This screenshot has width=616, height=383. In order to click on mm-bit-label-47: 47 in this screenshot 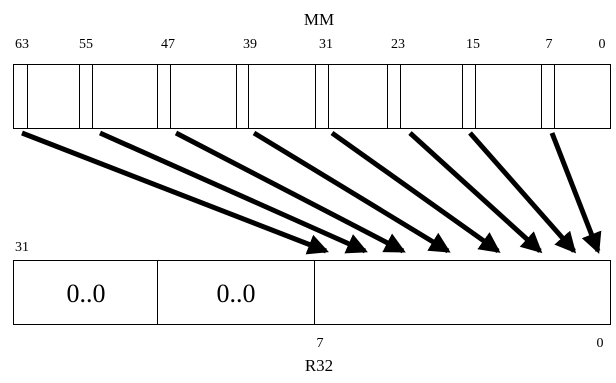, I will do `click(168, 44)`.